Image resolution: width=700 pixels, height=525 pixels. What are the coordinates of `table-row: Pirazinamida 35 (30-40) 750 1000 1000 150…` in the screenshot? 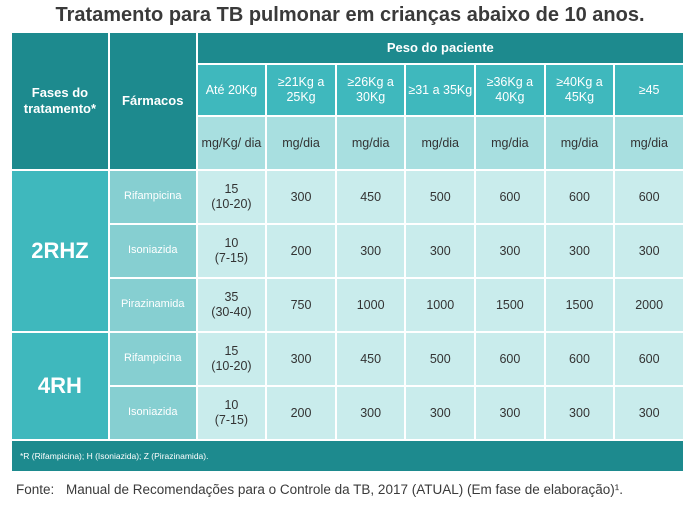 It's located at (347, 305).